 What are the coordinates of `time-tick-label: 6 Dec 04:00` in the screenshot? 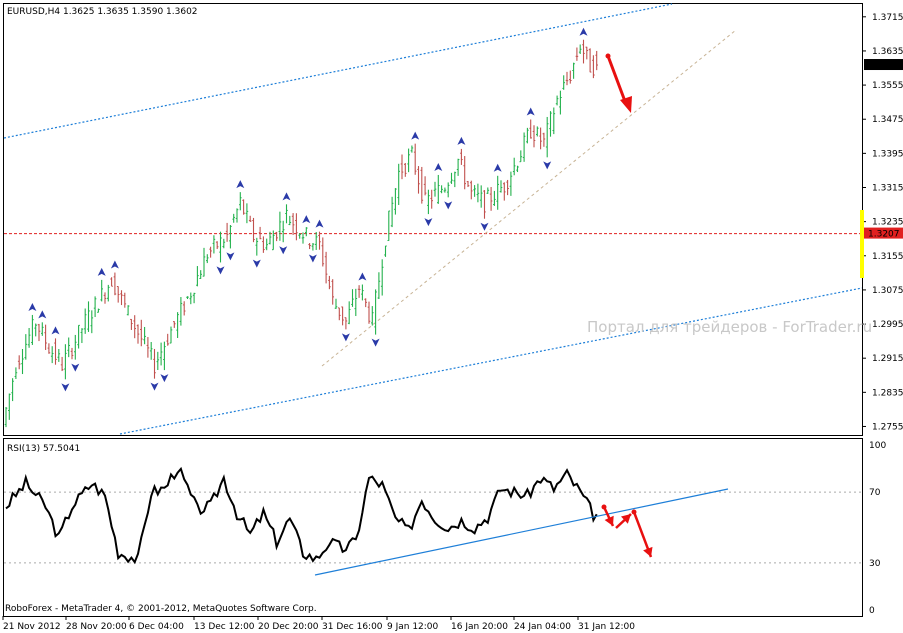 It's located at (156, 627).